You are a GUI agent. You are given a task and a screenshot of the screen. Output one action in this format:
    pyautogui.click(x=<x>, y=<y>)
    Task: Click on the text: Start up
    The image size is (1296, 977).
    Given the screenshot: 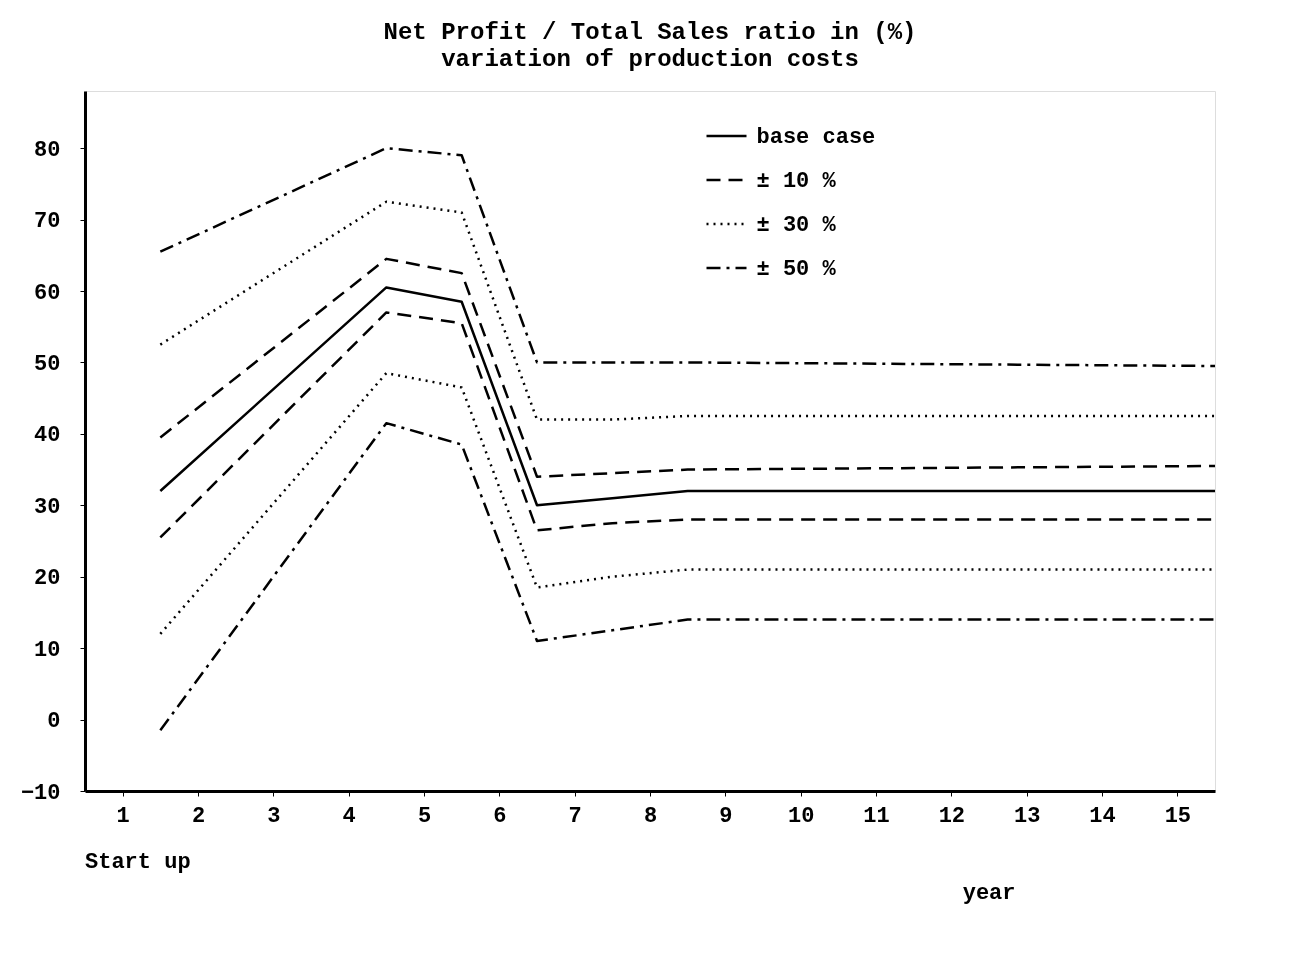 What is the action you would take?
    pyautogui.click(x=138, y=862)
    